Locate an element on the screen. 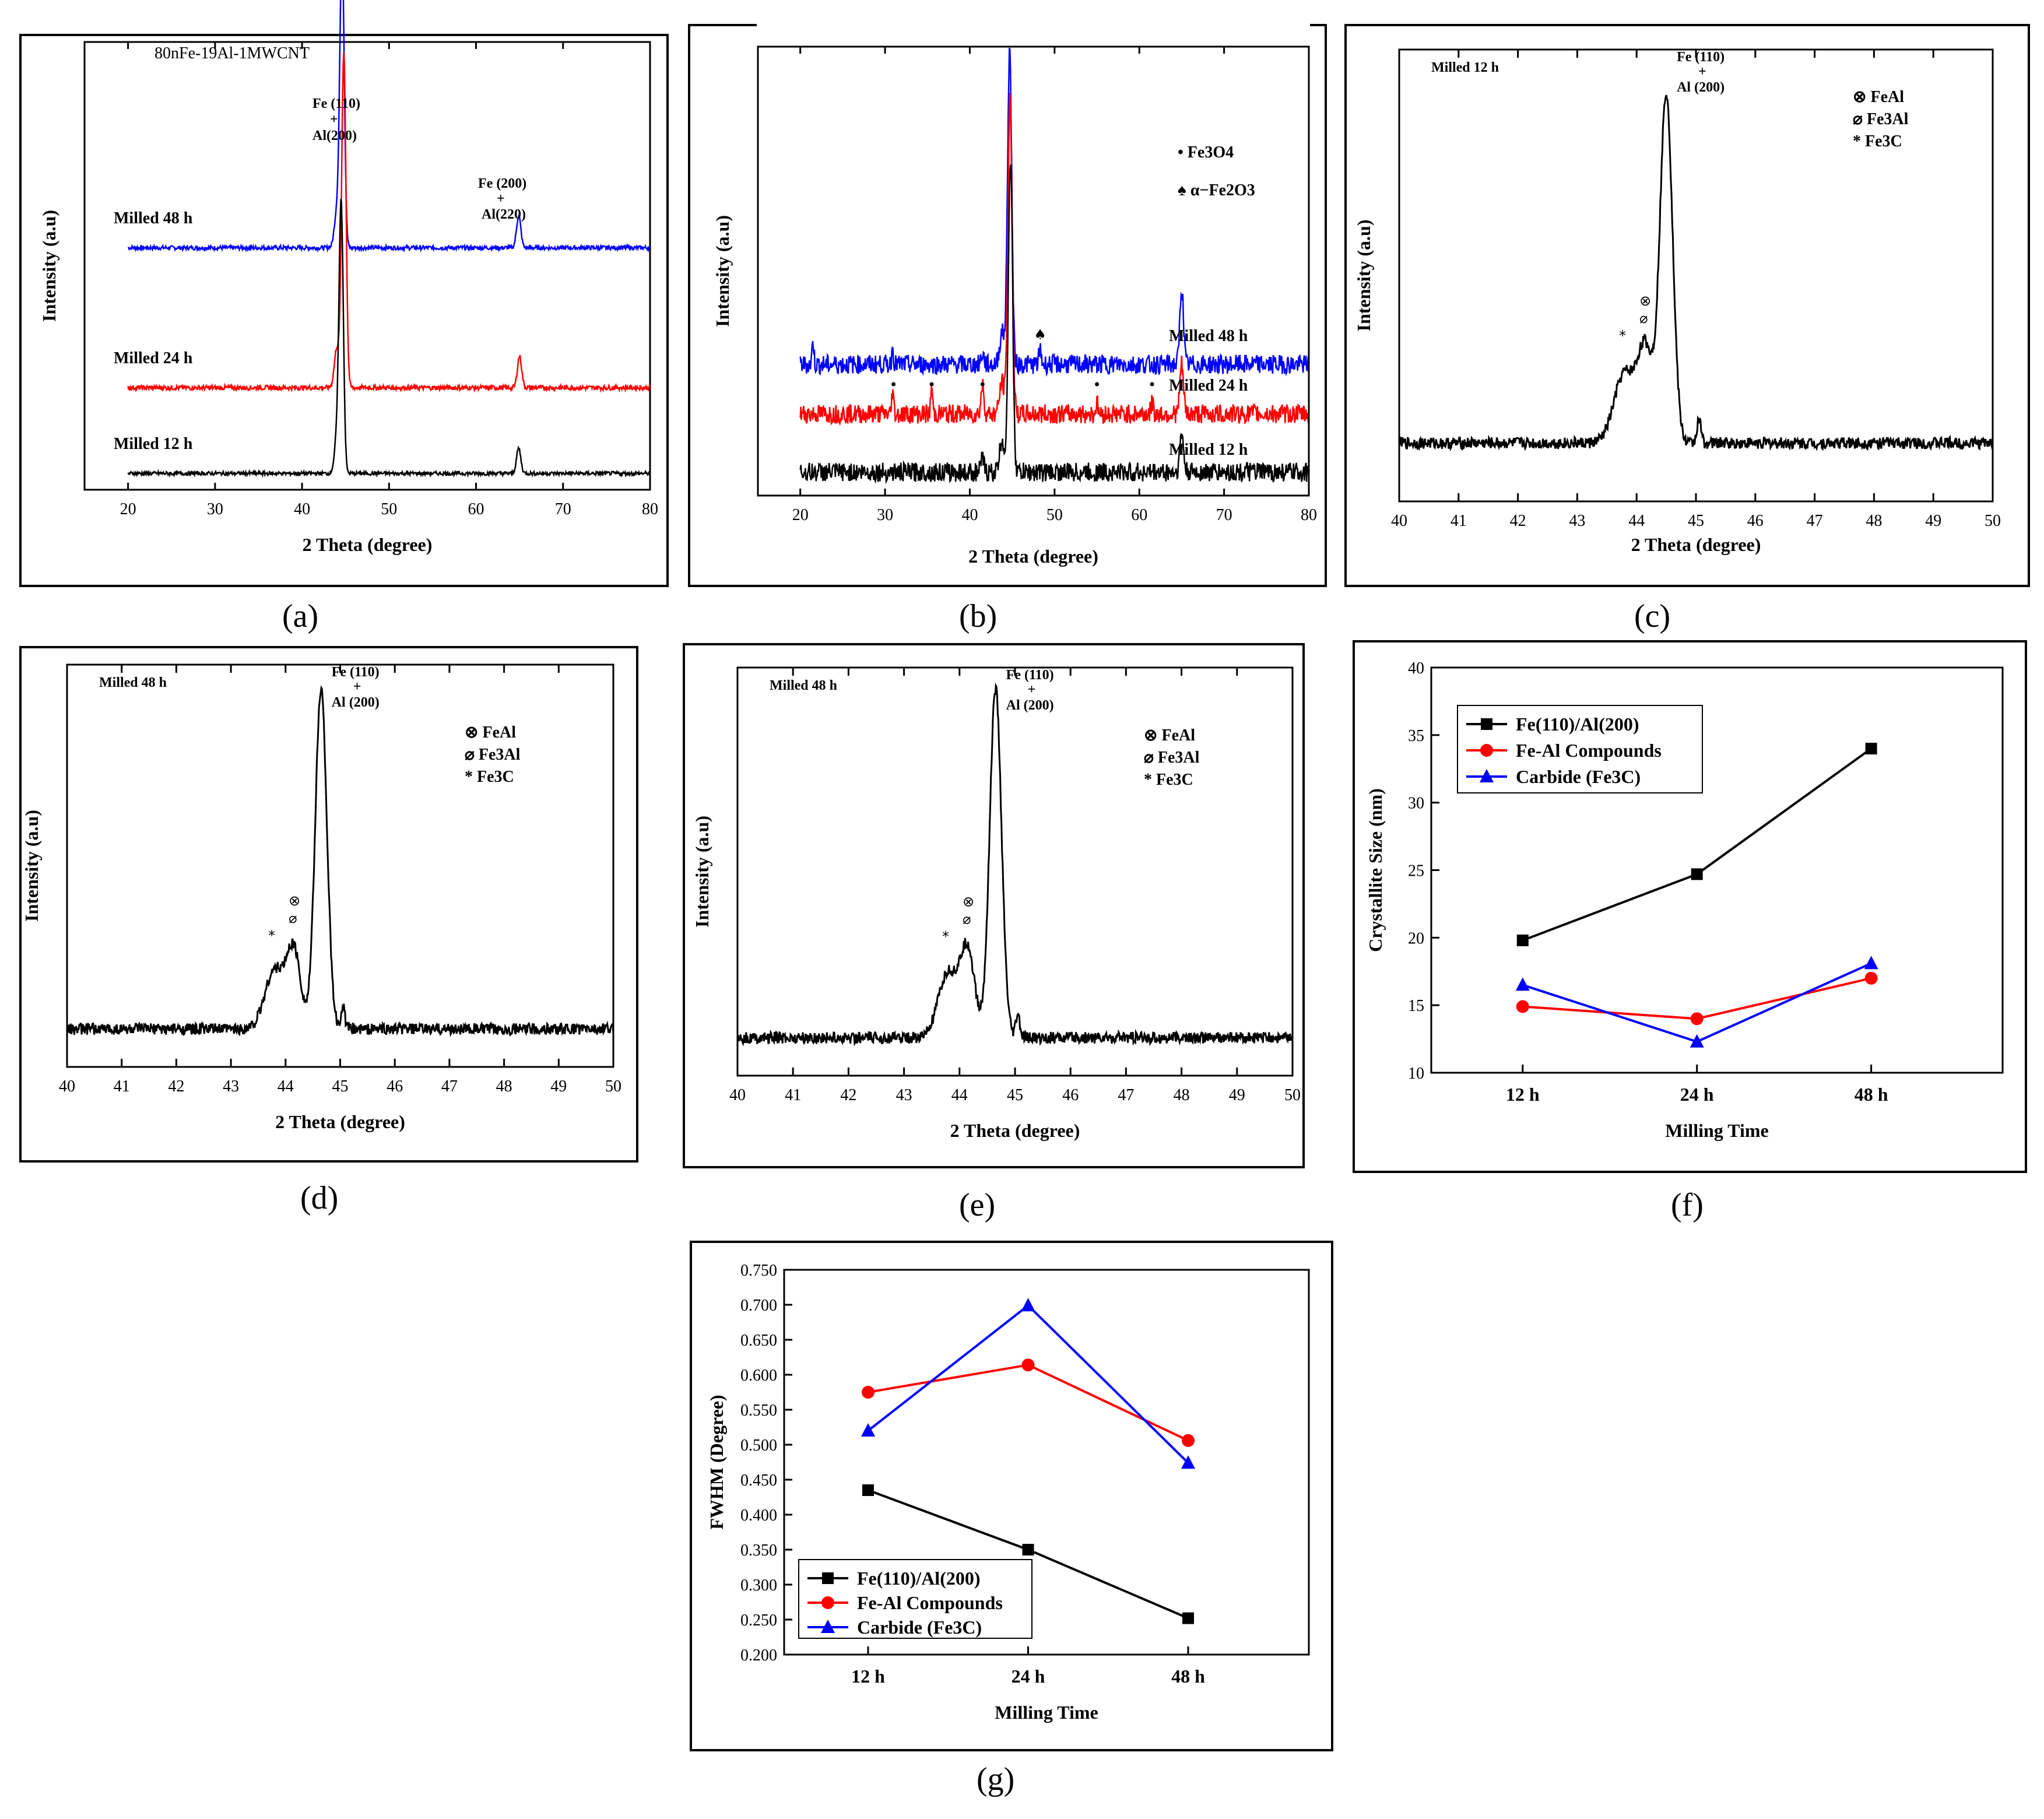 Image resolution: width=2044 pixels, height=1819 pixels. x-tick-label: 44 is located at coordinates (959, 1095).